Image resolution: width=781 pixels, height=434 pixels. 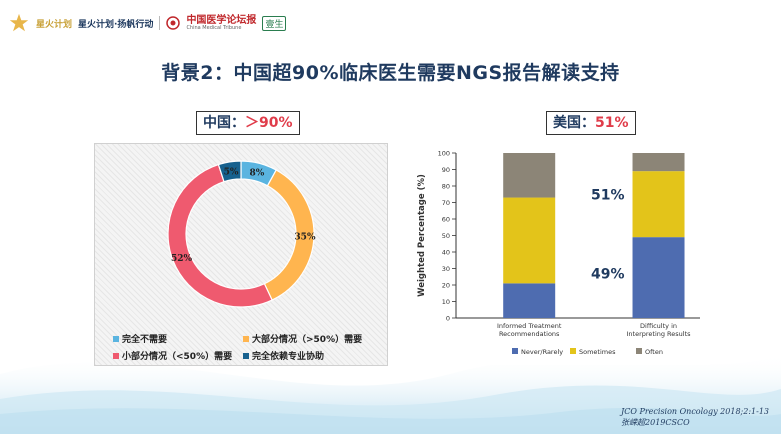 What do you see at coordinates (390, 73) in the screenshot?
I see `slide-title: 背景2：中国超90%临床医生需要NGS报告解读支持` at bounding box center [390, 73].